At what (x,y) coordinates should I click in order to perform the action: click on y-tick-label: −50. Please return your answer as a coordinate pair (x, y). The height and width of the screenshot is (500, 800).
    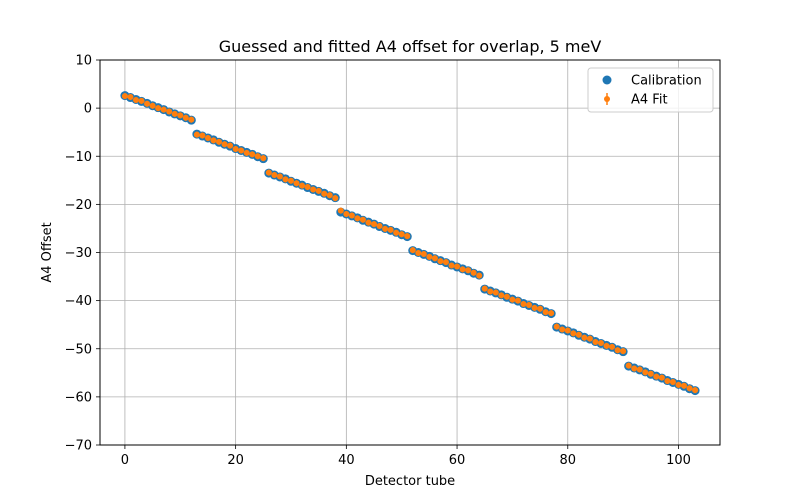
    Looking at the image, I should click on (78, 349).